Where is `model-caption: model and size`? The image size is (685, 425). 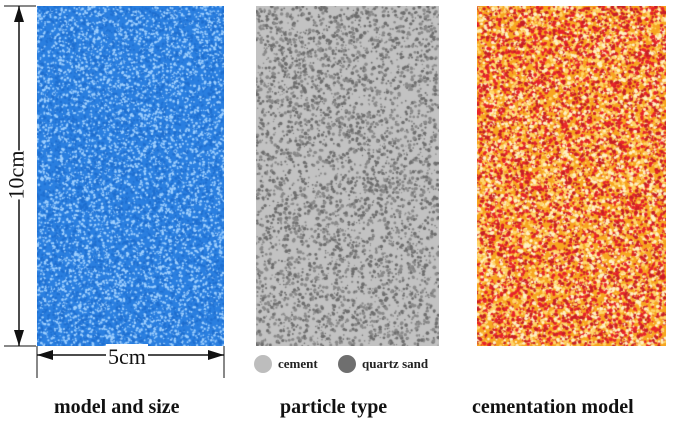 model-caption: model and size is located at coordinates (117, 407).